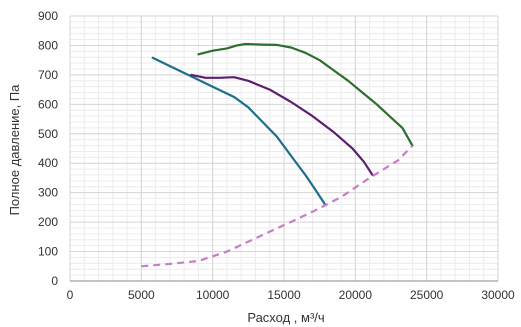 The image size is (521, 327). Describe the element at coordinates (14, 150) in the screenshot. I see `y-axis-title: Полное давление, Па` at that location.